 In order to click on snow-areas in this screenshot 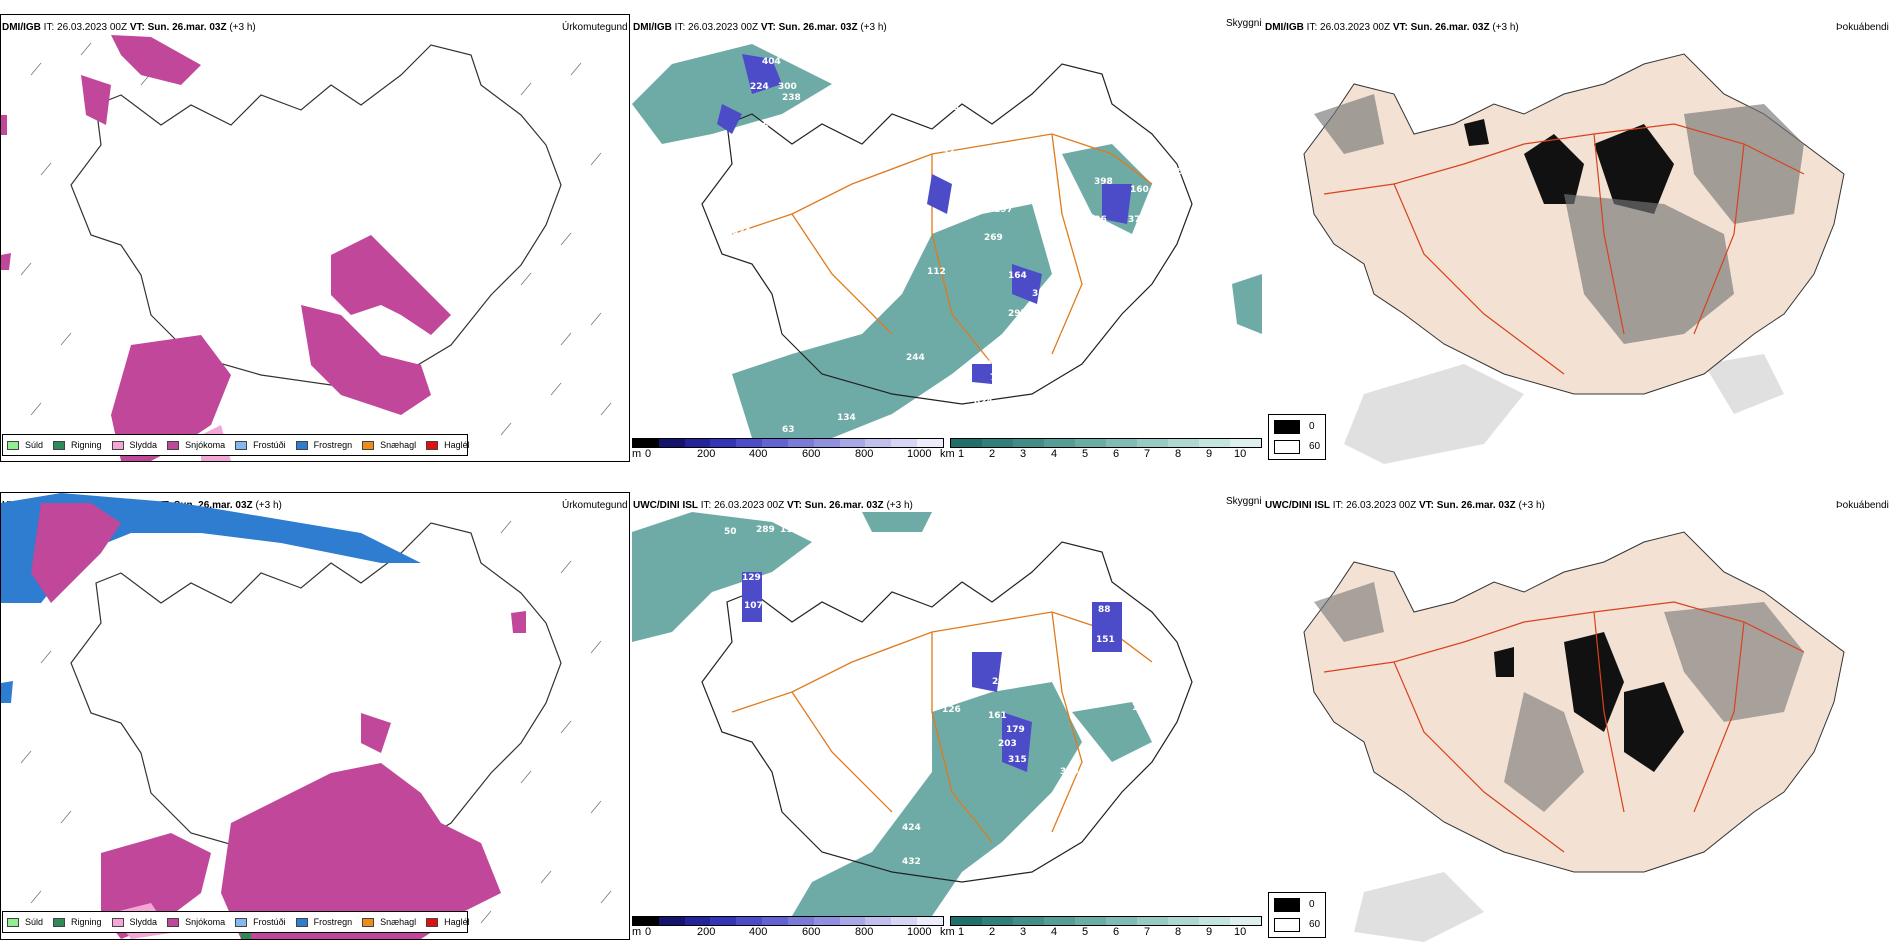, I will do `click(278, 721)`.